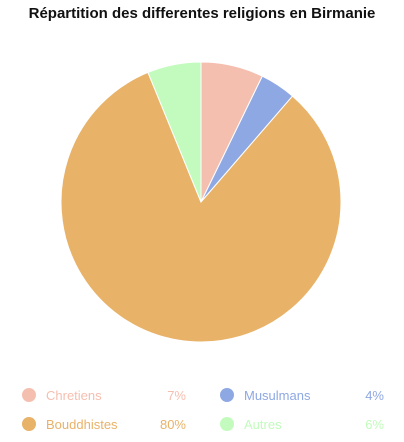 This screenshot has width=404, height=442. I want to click on legend-label: Musulmans, so click(277, 395).